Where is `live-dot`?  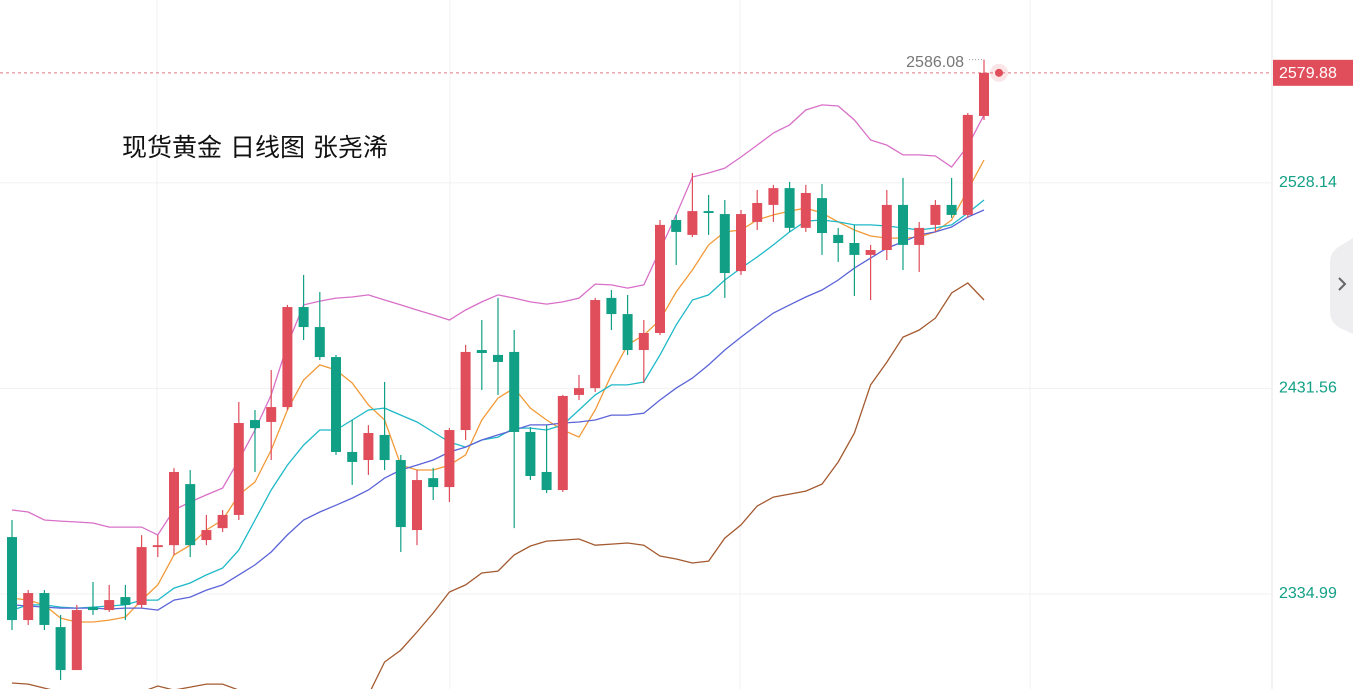 live-dot is located at coordinates (999, 72).